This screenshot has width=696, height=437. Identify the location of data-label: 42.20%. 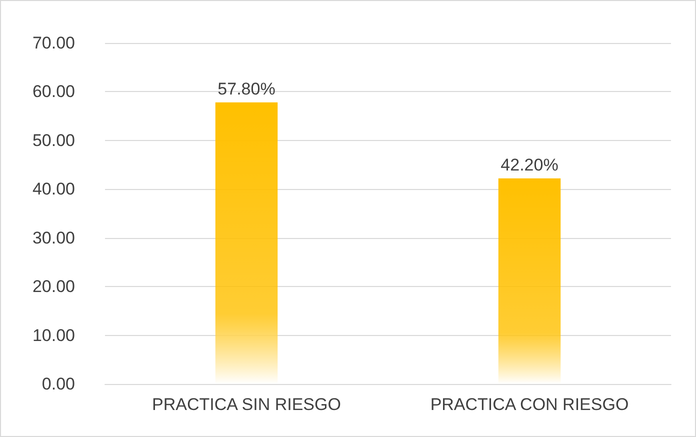
(529, 164).